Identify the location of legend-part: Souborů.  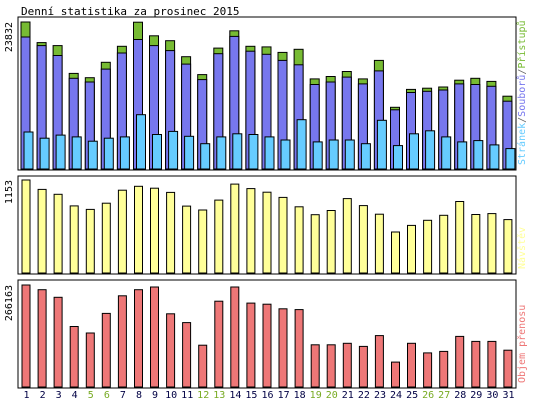
(522, 96).